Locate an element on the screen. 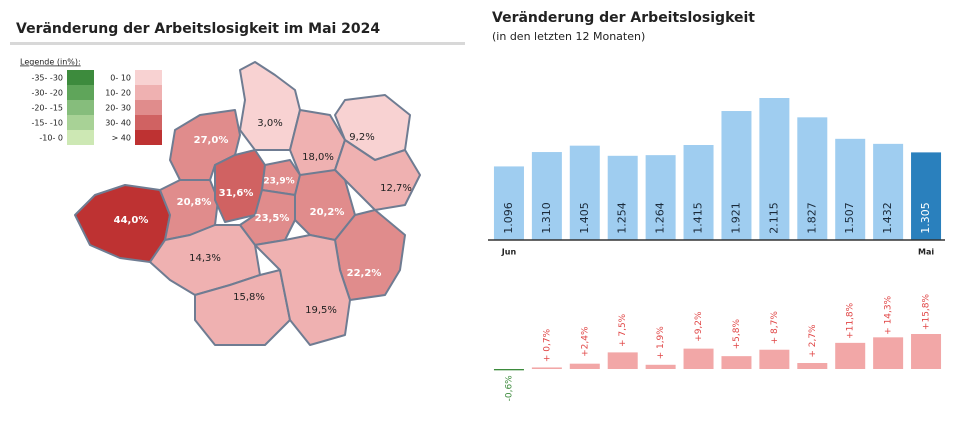  bar-value-label: + 0,7% is located at coordinates (547, 345).